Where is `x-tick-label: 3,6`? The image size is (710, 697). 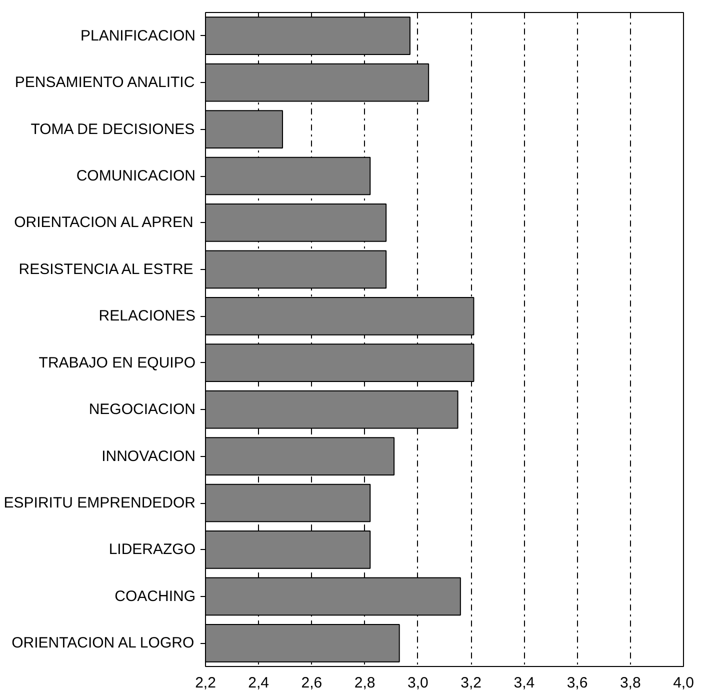
x-tick-label: 3,6 is located at coordinates (577, 683).